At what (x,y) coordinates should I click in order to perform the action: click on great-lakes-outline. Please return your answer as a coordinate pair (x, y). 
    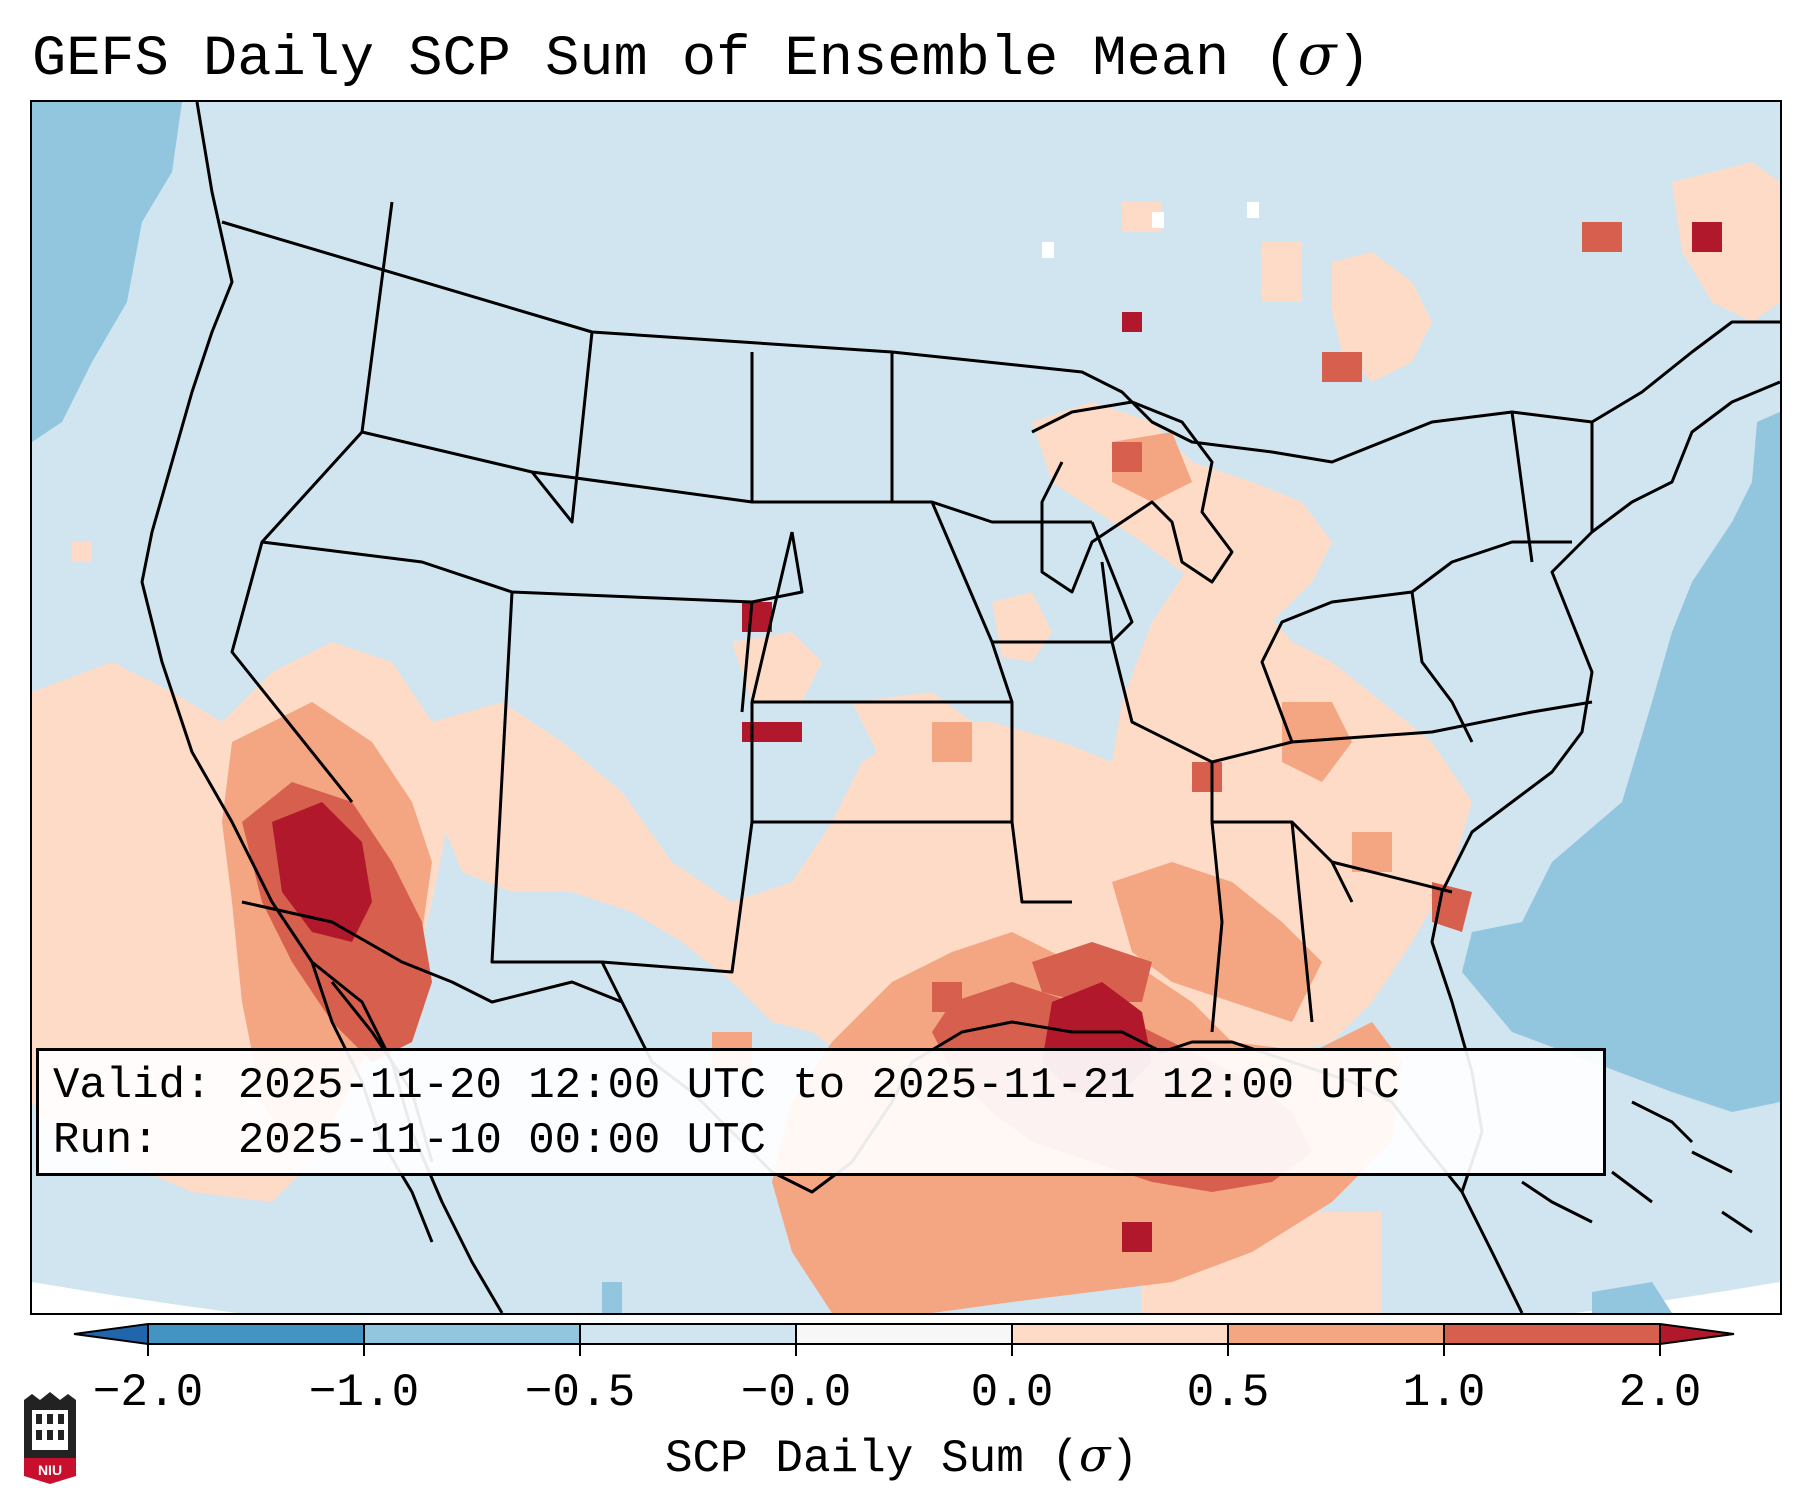
    Looking at the image, I should click on (1132, 497).